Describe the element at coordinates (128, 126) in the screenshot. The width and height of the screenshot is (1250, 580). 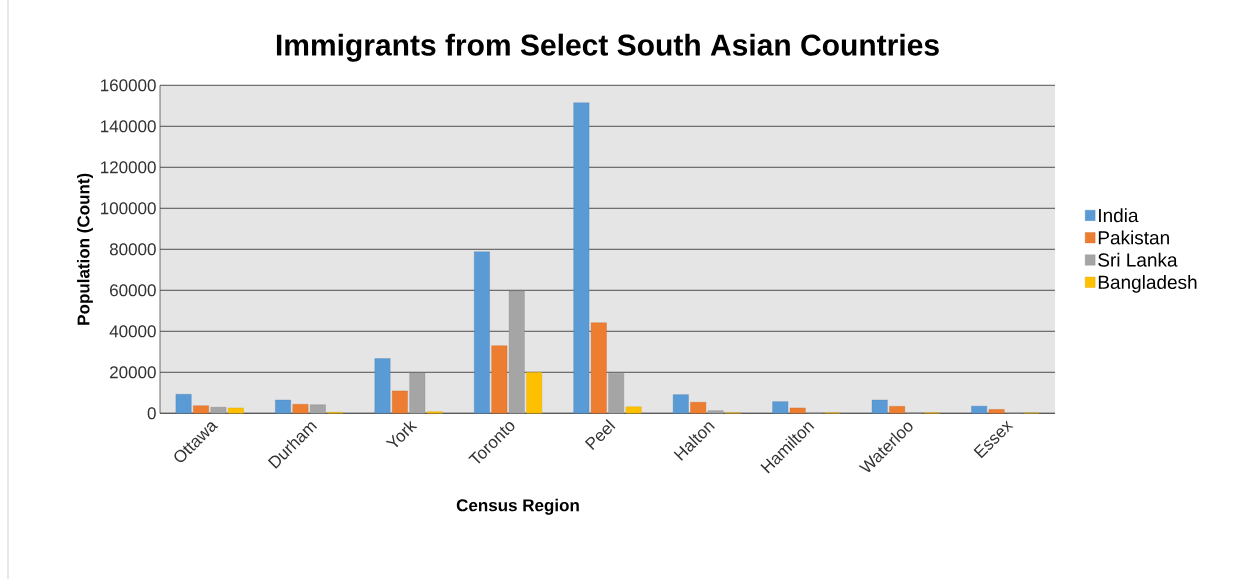
I see `y-tick-label: 140000` at that location.